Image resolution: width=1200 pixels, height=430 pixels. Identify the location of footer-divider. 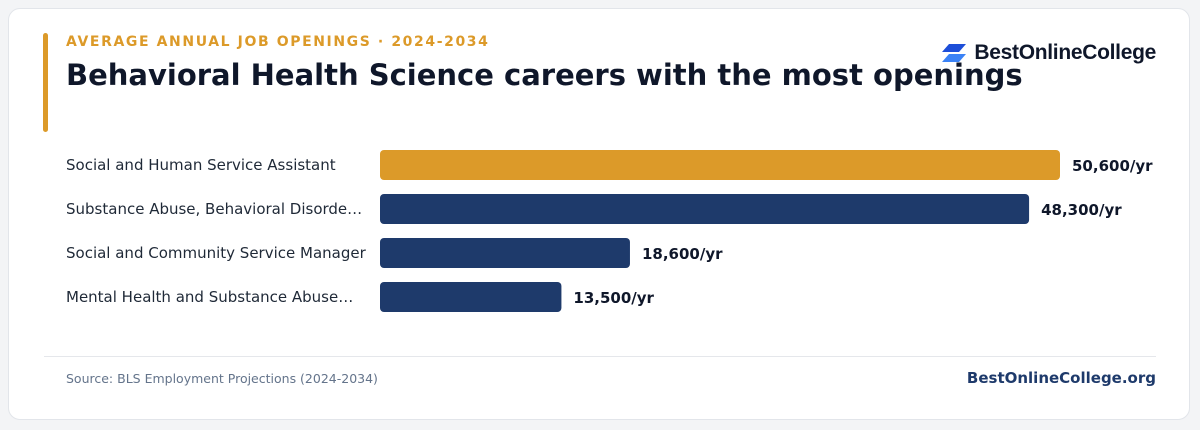
(600, 356).